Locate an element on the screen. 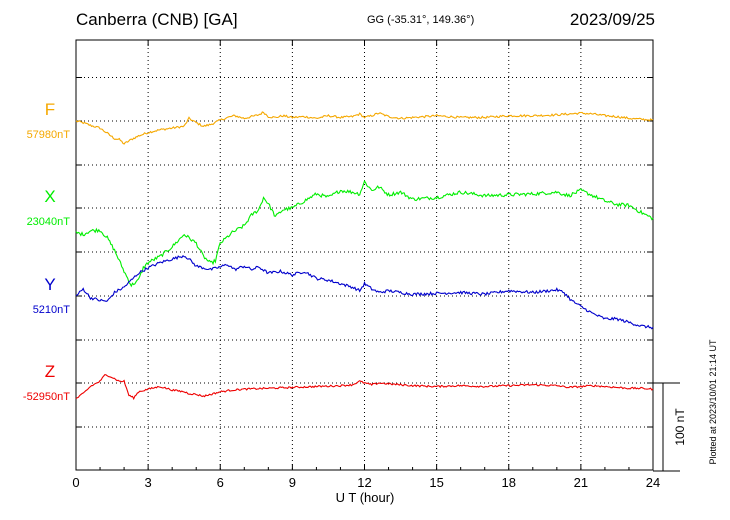  x-tick-label: 6 is located at coordinates (220, 482).